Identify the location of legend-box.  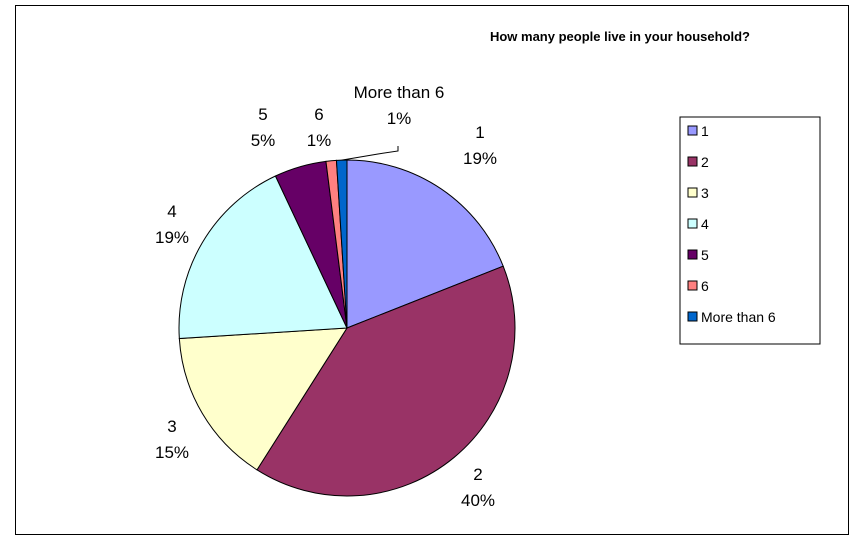
(750, 230).